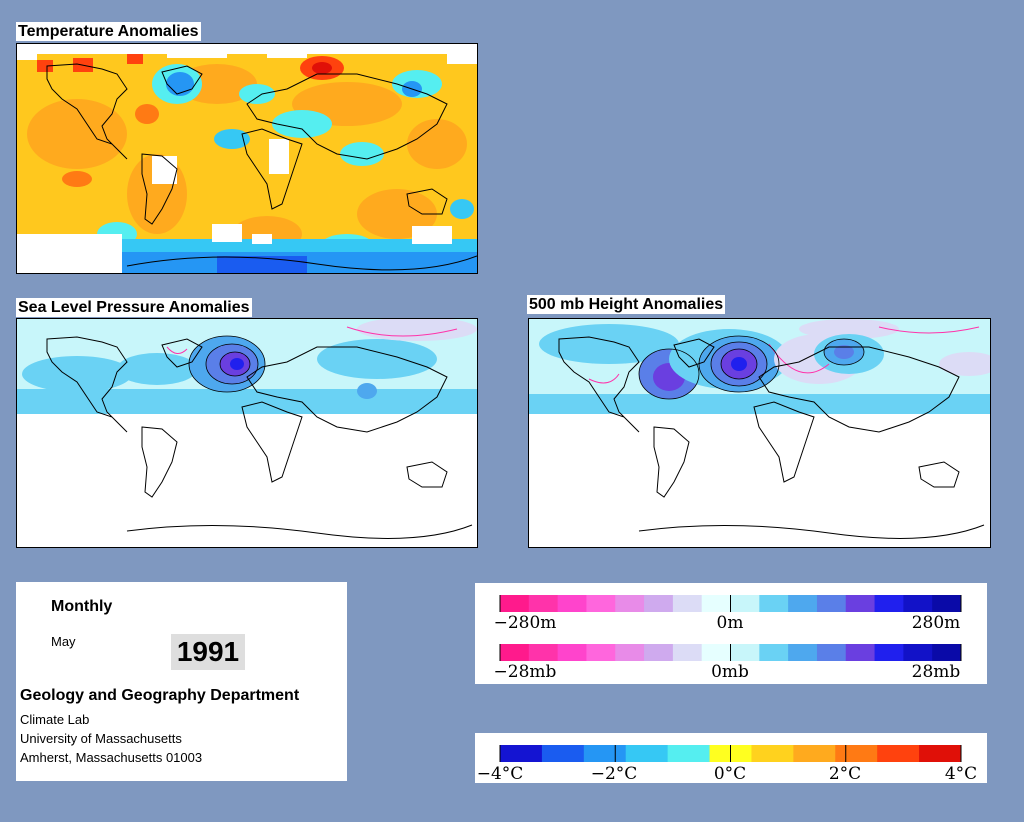 This screenshot has width=1024, height=822. Describe the element at coordinates (730, 672) in the screenshot. I see `pressure-tick-zero: 0mb` at that location.